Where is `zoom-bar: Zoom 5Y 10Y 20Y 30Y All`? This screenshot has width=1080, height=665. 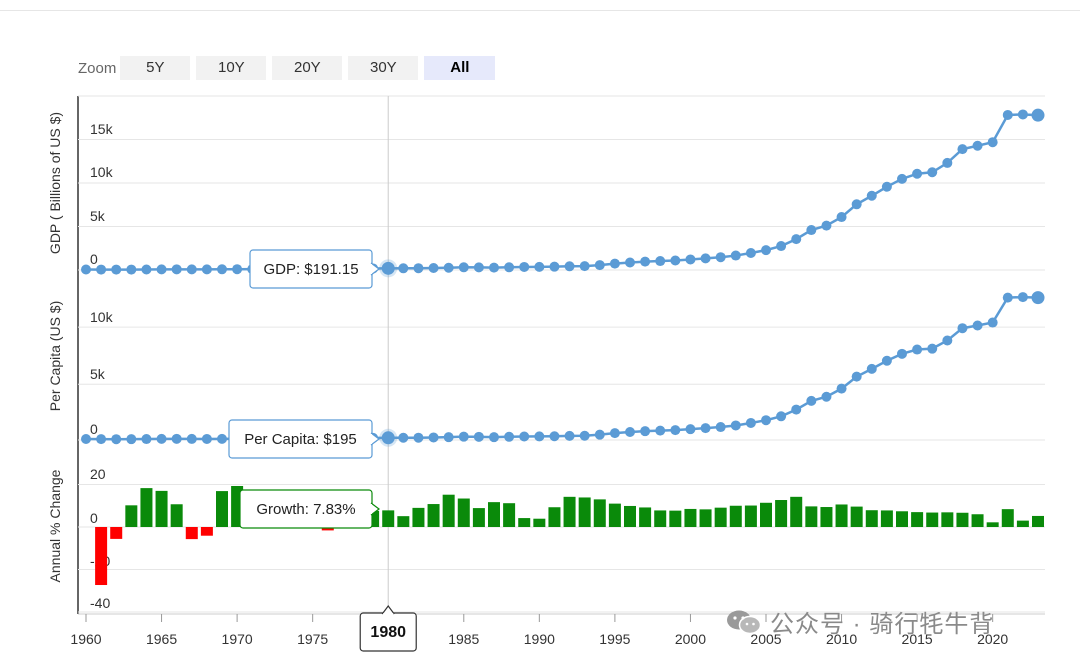
zoom-bar: Zoom 5Y 10Y 20Y 30Y All is located at coordinates (289, 68).